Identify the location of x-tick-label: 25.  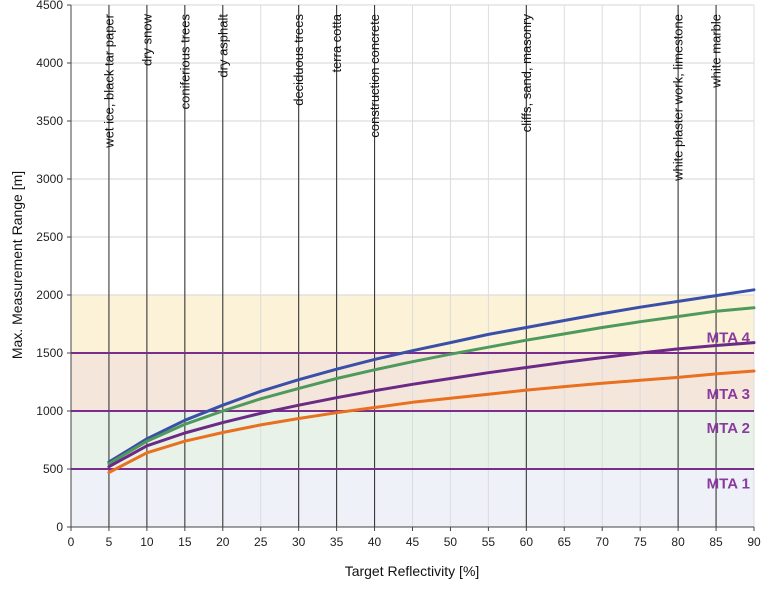
(261, 542).